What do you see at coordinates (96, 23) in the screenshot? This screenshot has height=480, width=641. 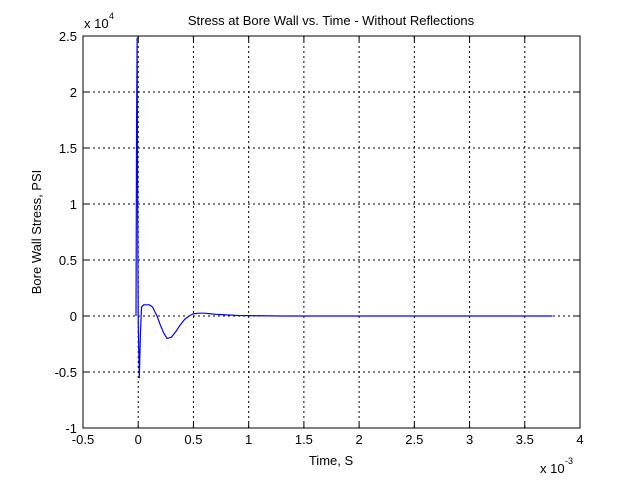 I see `y-multiplier-label: x 10` at bounding box center [96, 23].